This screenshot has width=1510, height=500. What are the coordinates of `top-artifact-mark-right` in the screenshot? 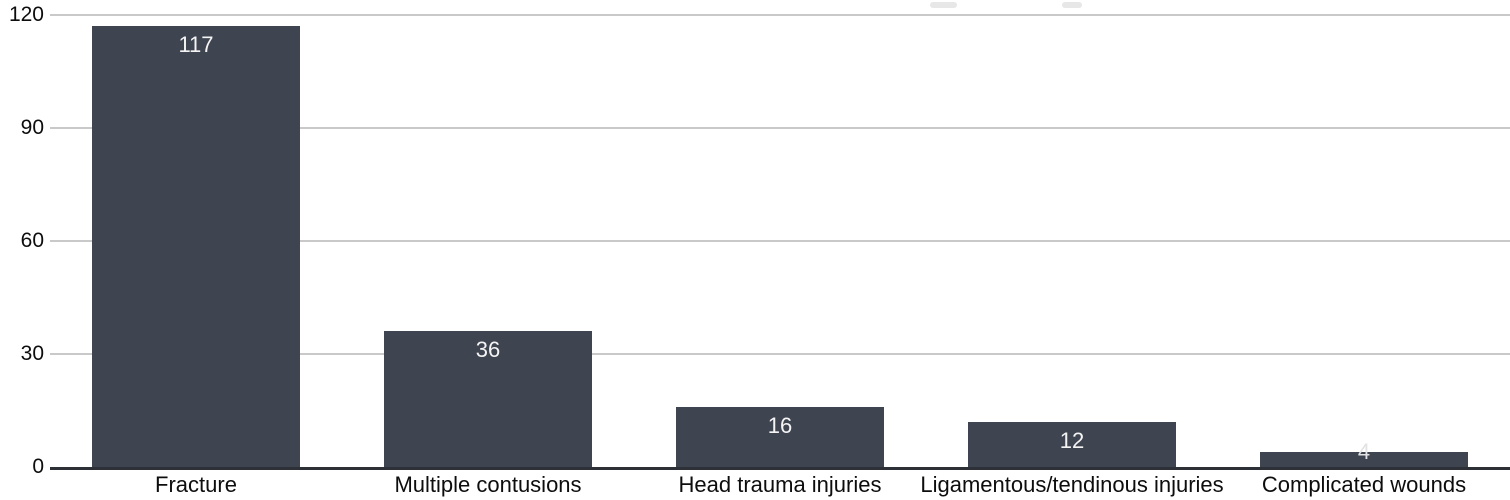 It's located at (1072, 5).